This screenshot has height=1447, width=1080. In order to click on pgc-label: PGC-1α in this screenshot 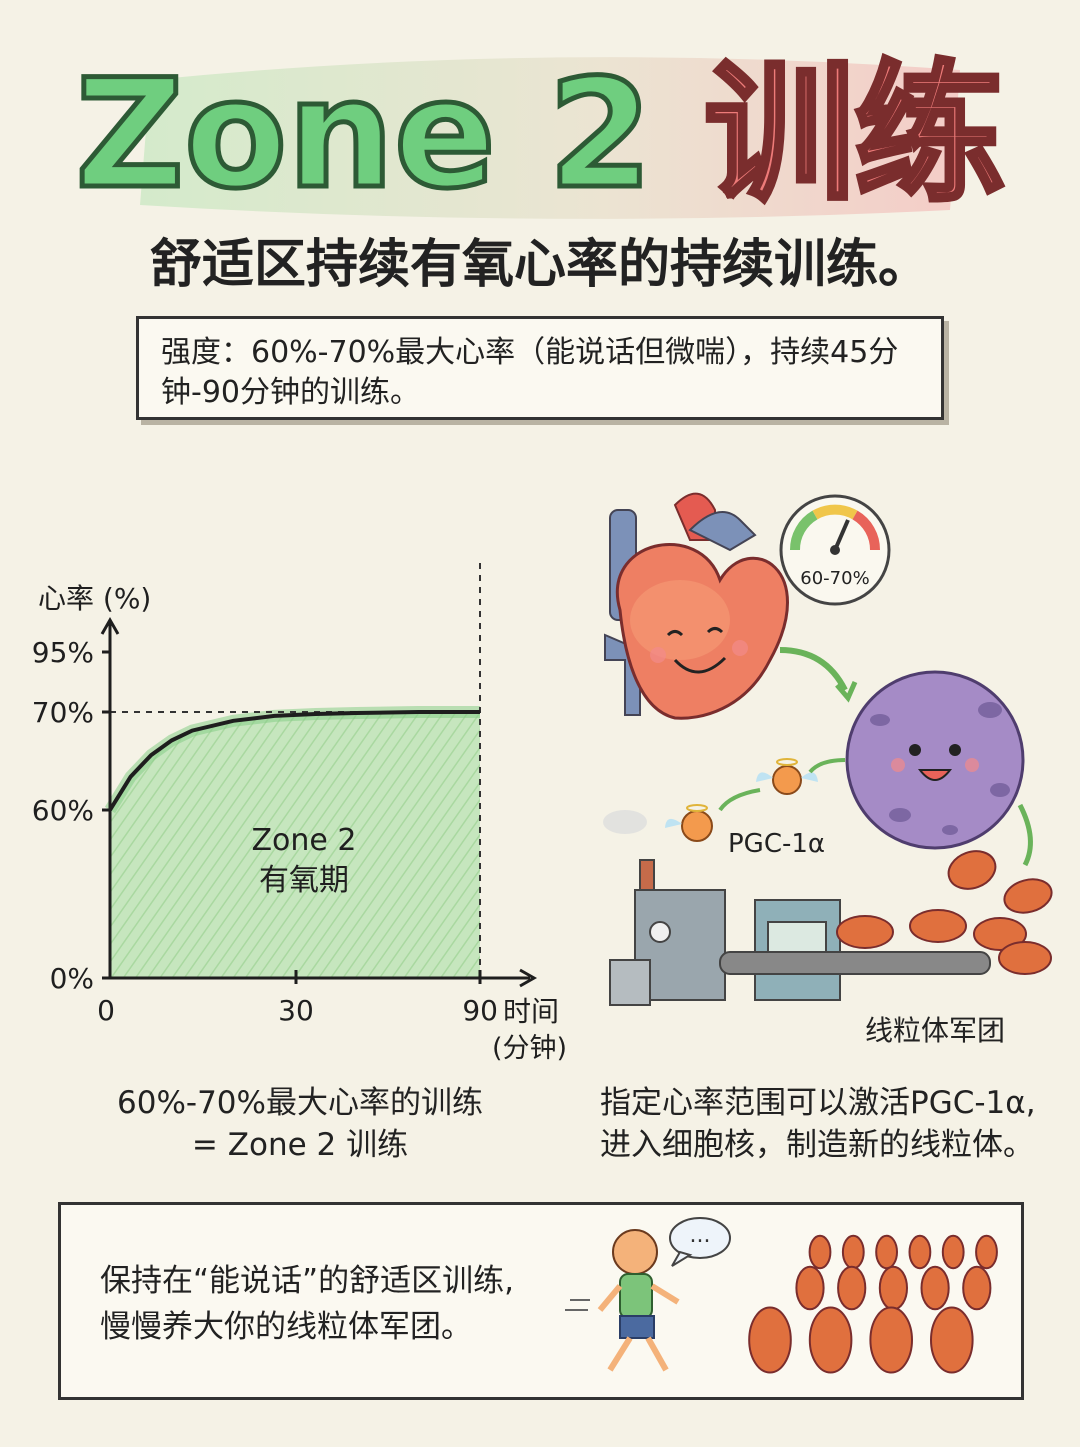, I will do `click(776, 844)`.